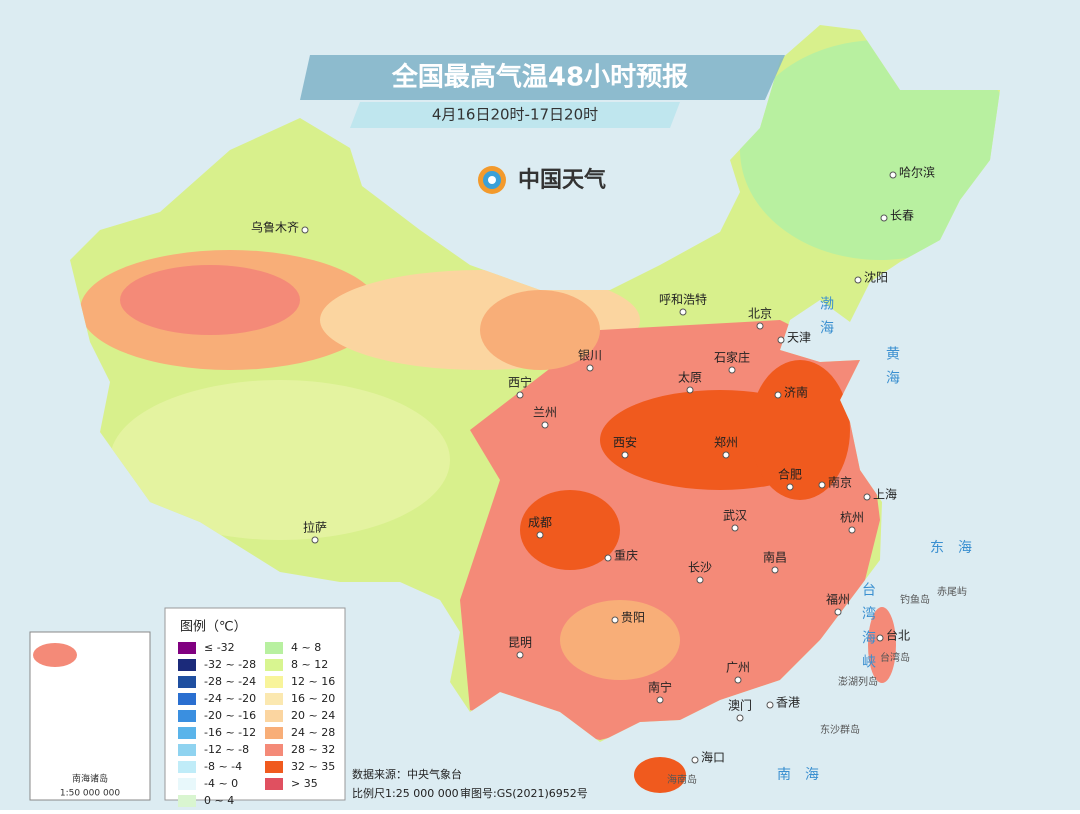 This screenshot has height=814, width=1080. What do you see at coordinates (590, 356) in the screenshot?
I see `city-label: 银川` at bounding box center [590, 356].